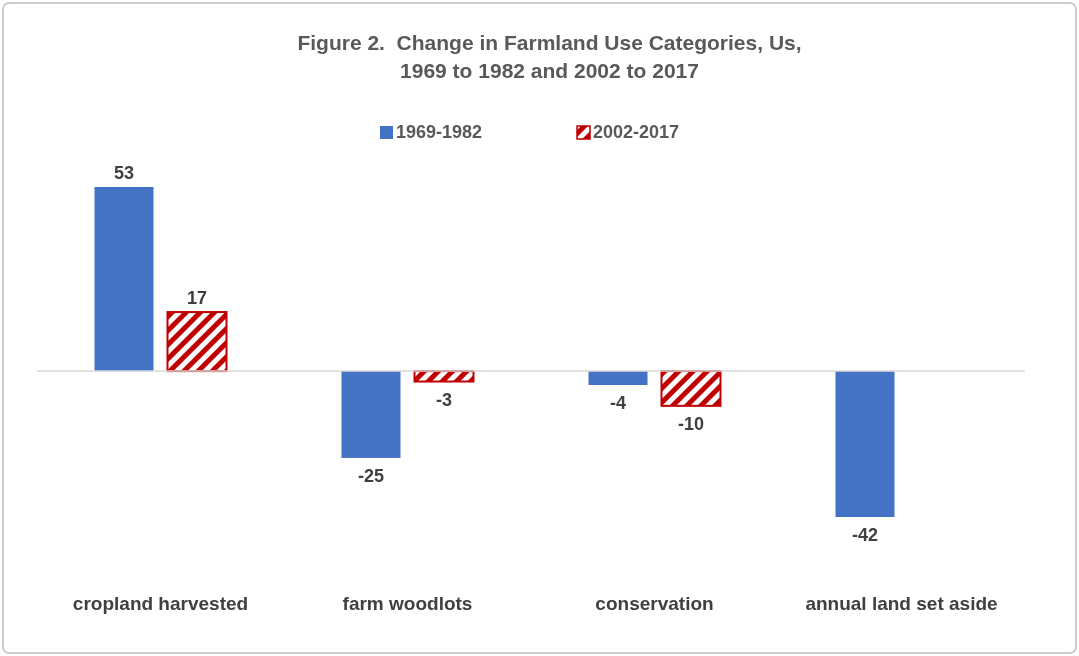 The height and width of the screenshot is (656, 1079). I want to click on data-label: -25, so click(371, 475).